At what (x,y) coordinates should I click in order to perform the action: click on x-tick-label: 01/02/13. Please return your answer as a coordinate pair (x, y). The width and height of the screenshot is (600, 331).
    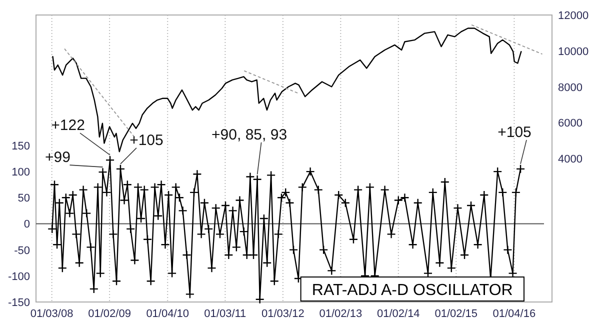
    Looking at the image, I should click on (340, 314).